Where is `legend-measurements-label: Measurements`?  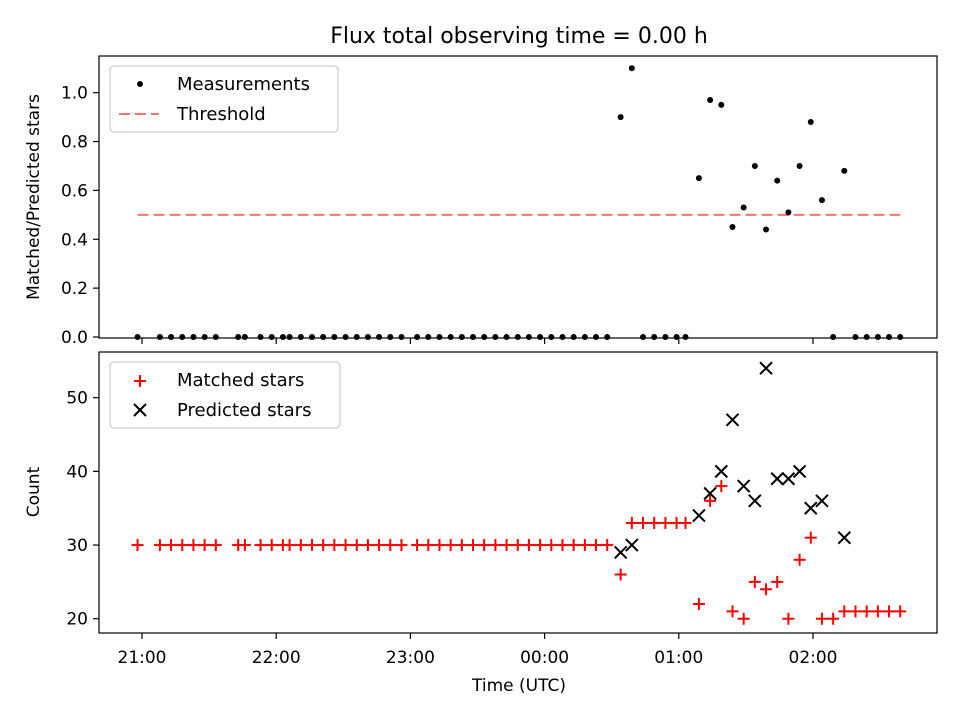 legend-measurements-label: Measurements is located at coordinates (243, 84).